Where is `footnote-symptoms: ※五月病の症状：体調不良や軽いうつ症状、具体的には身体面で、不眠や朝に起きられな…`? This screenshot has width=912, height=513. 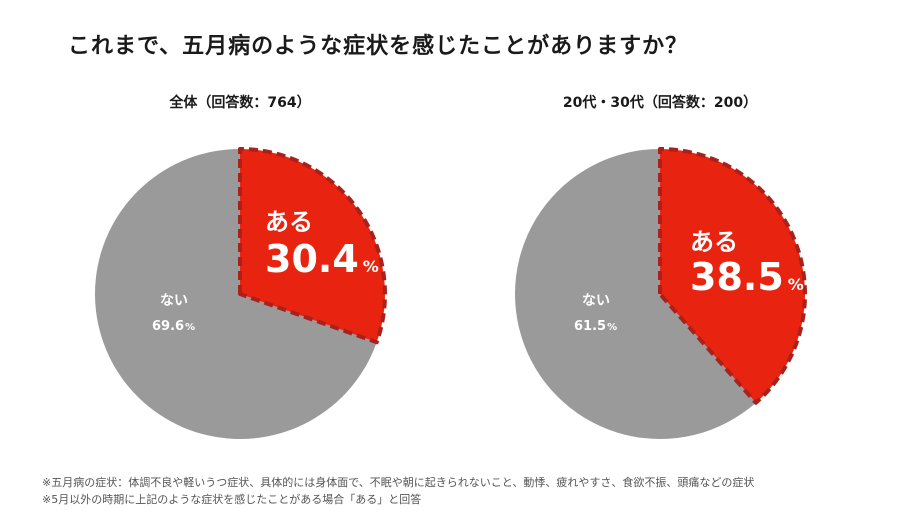 footnote-symptoms: ※五月病の症状：体調不良や軽いうつ症状、具体的には身体面で、不眠や朝に起きられな… is located at coordinates (398, 482).